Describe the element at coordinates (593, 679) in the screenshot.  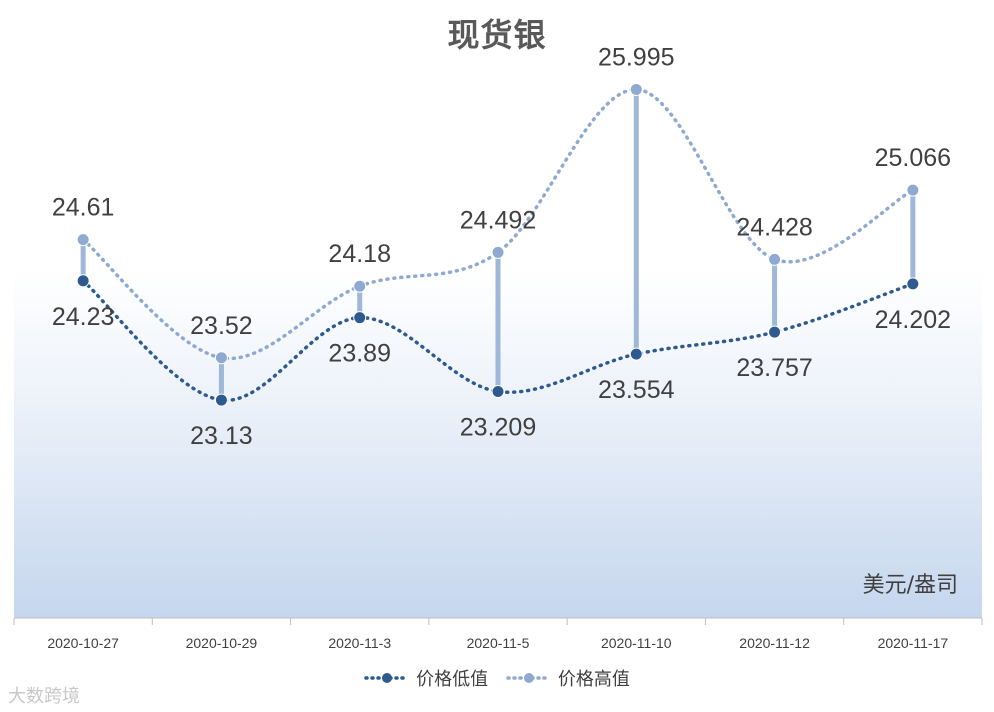
I see `legend-label-high: 价格高值` at that location.